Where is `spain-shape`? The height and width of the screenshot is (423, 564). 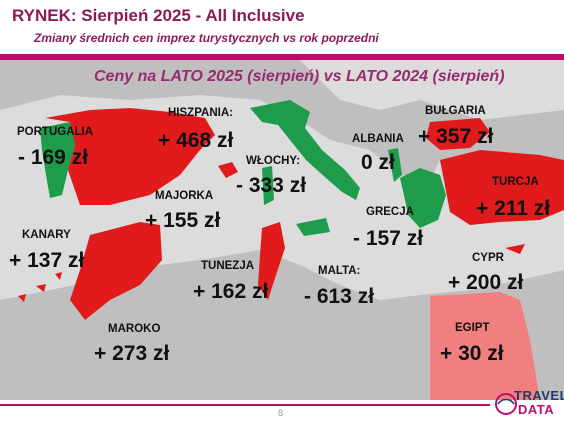
spain-shape is located at coordinates (130, 156).